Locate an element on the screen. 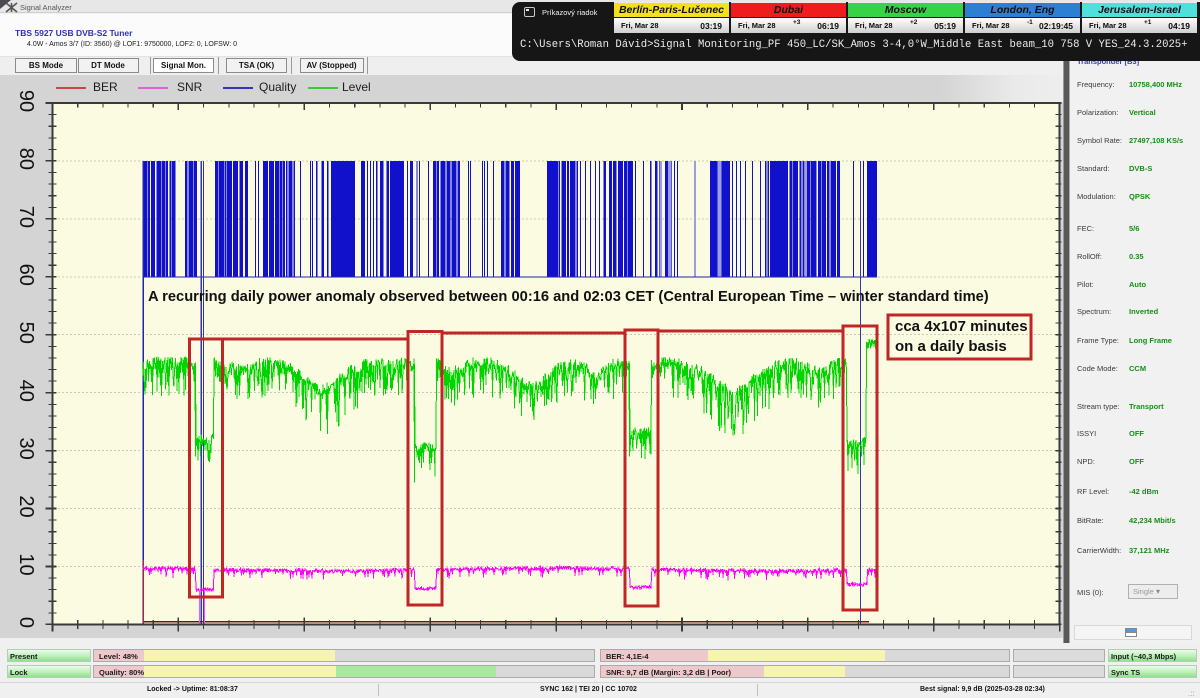 This screenshot has width=1200, height=698. svg-text: 20 is located at coordinates (26, 506).